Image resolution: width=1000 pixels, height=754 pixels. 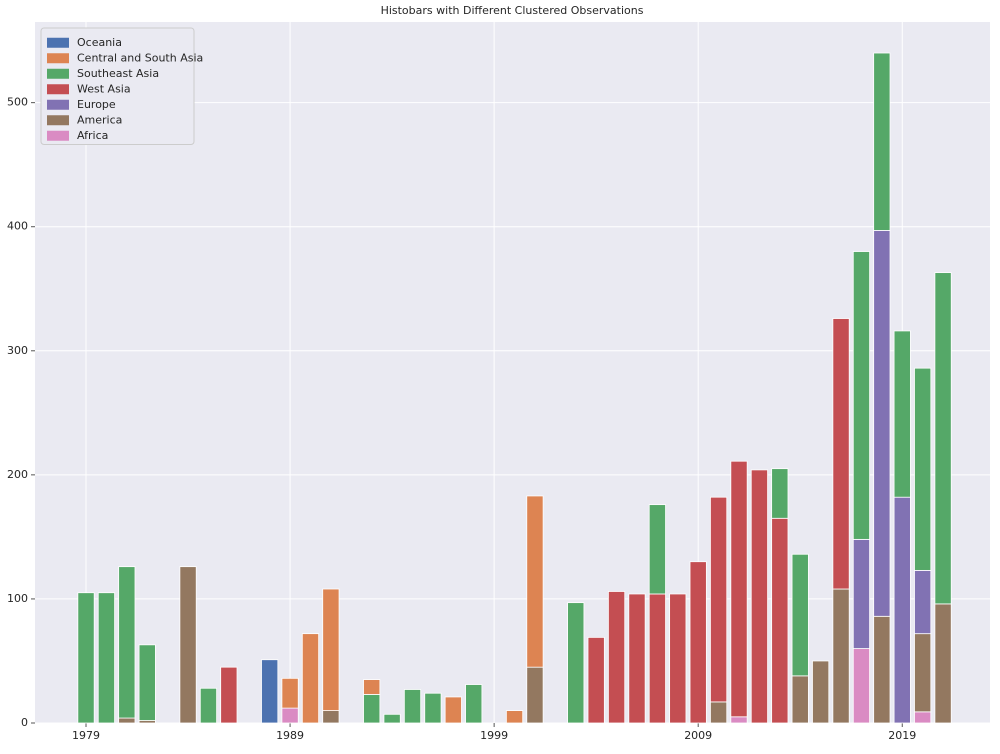 I want to click on x-tick-label: 1979, so click(x=86, y=735).